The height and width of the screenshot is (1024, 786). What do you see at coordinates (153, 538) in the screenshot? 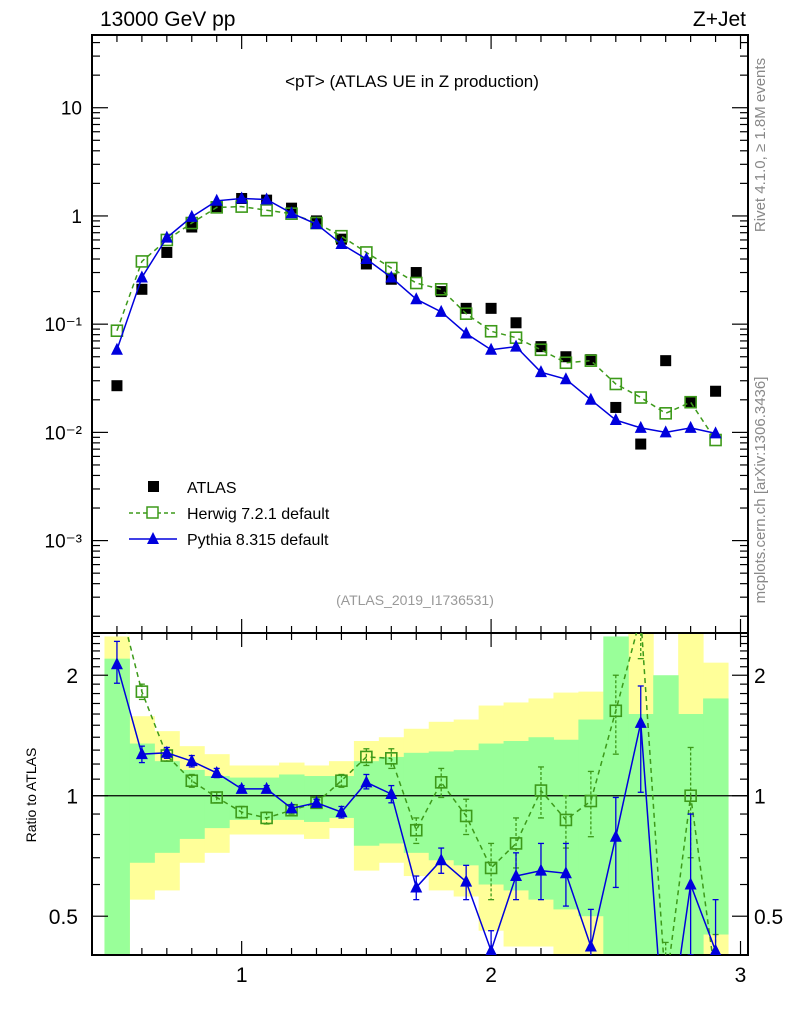
I see `legend-pythia-marker` at bounding box center [153, 538].